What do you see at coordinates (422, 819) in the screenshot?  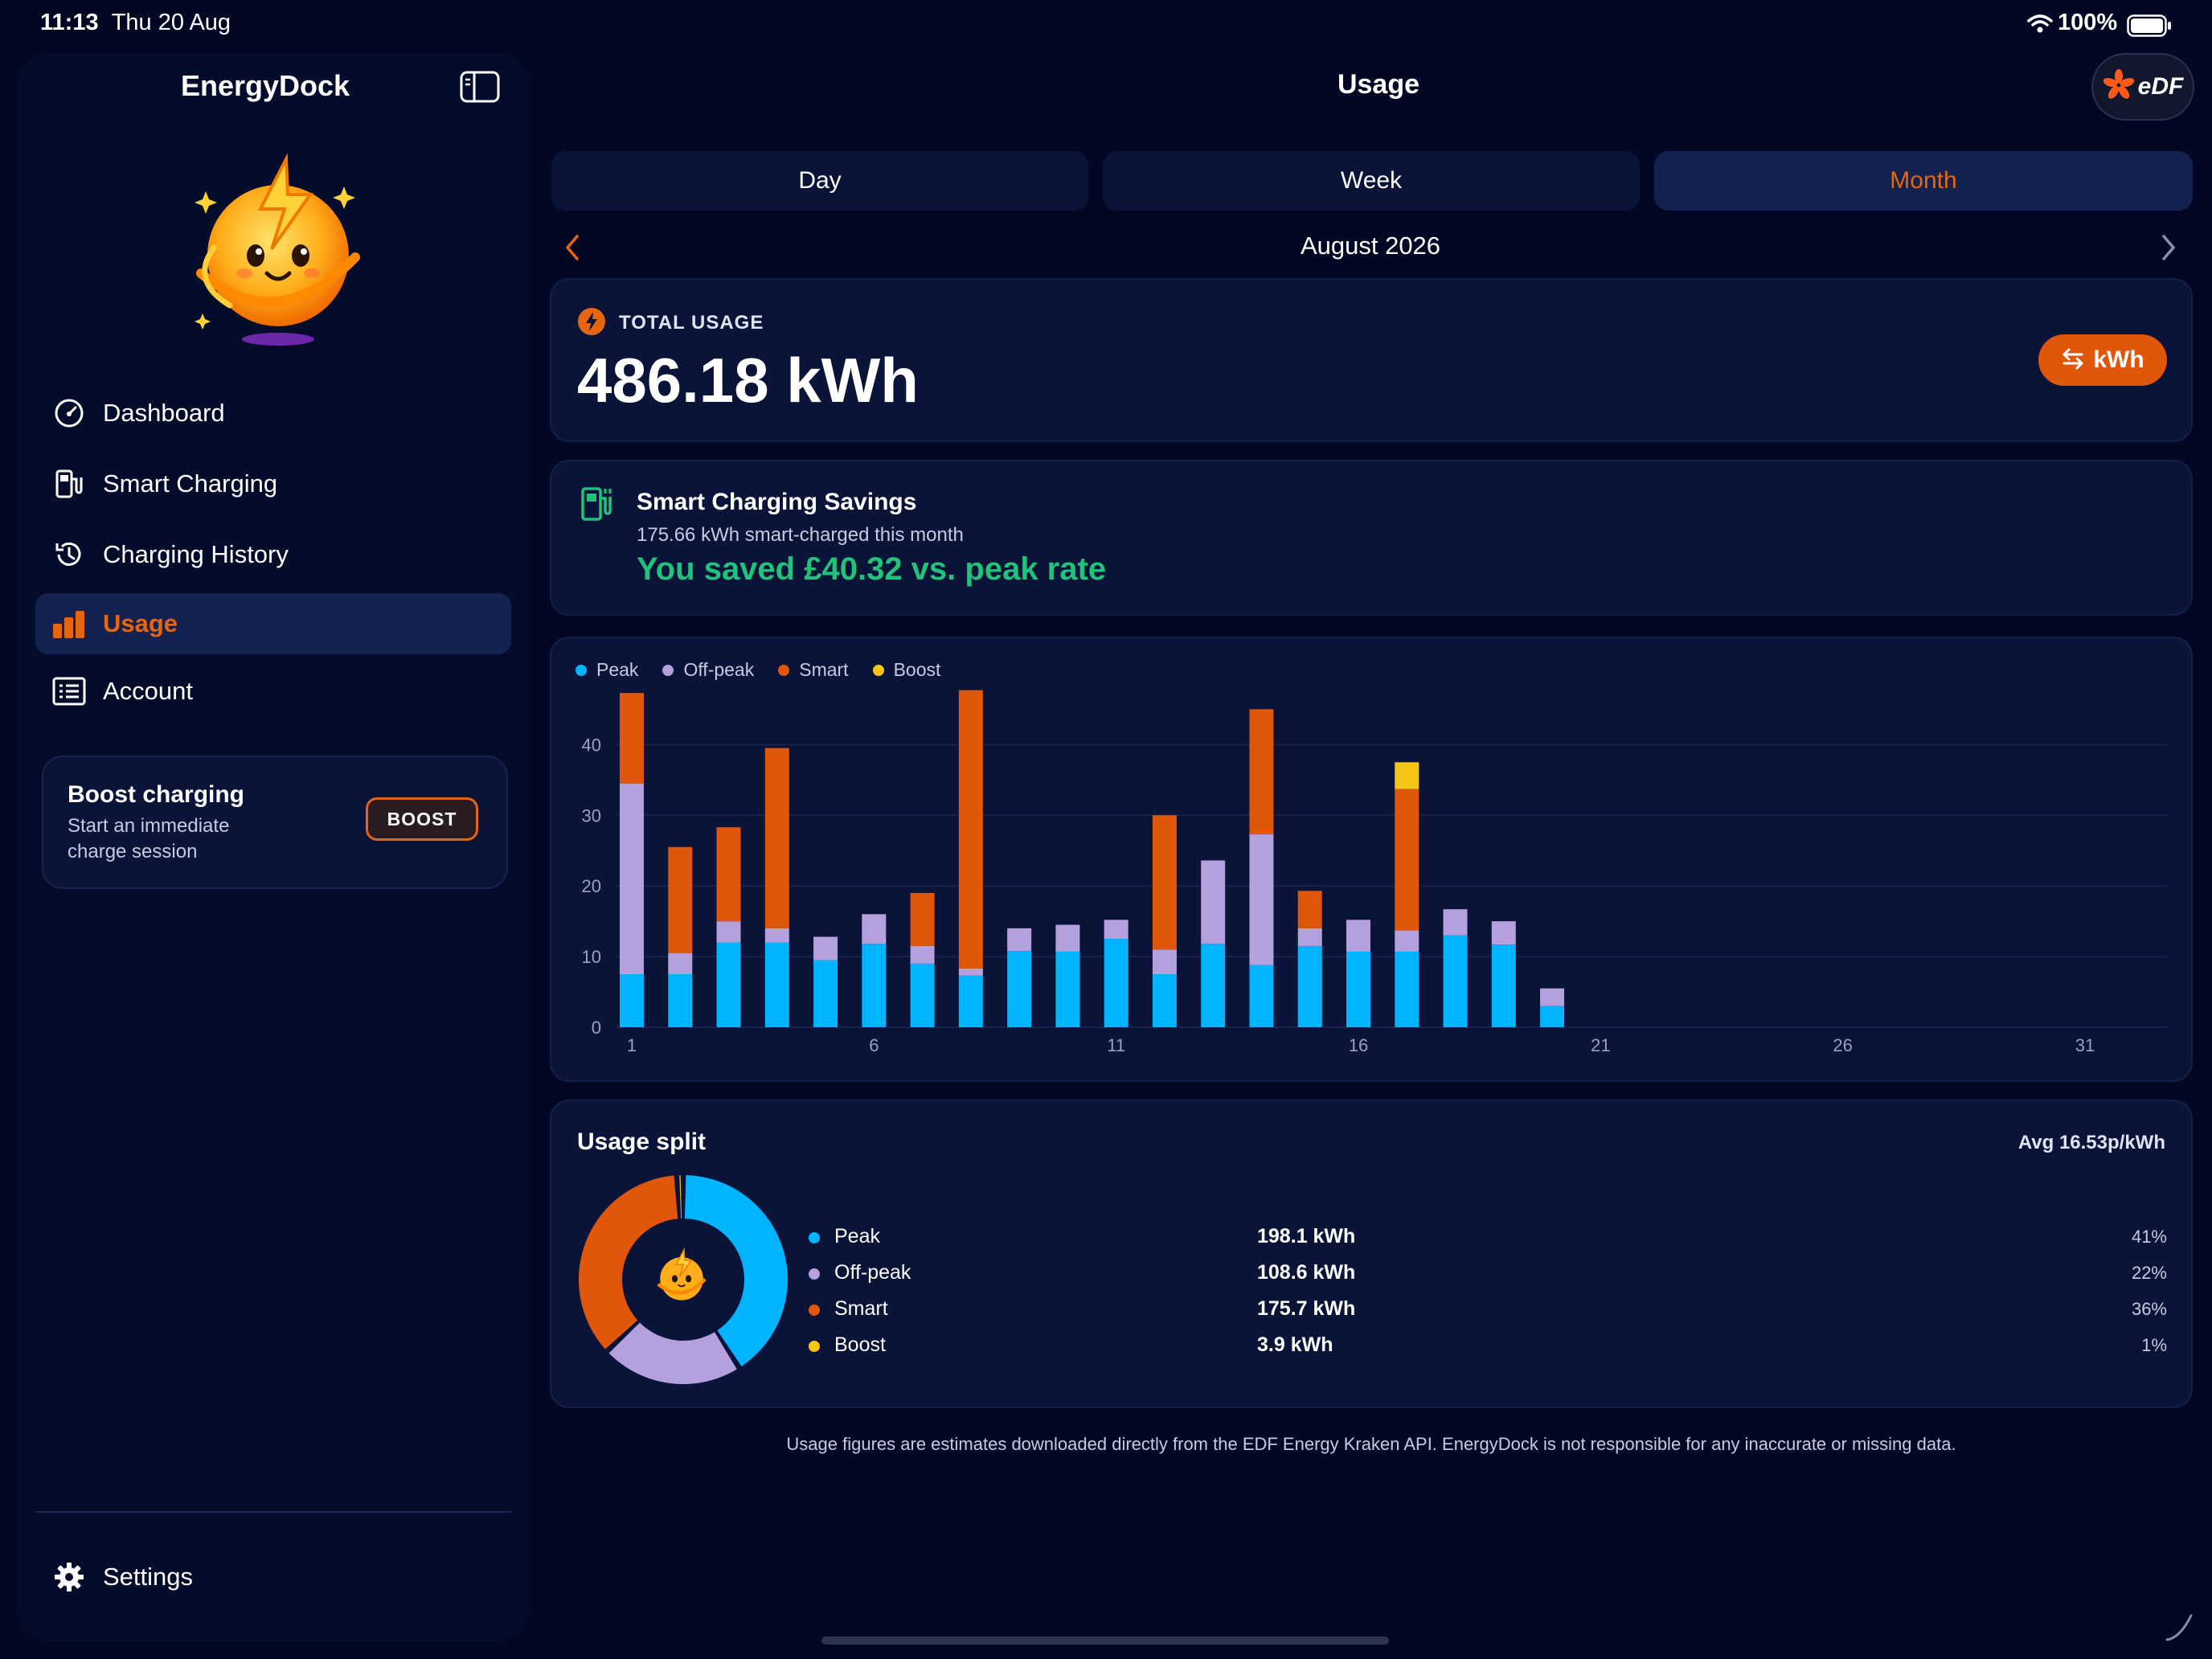 I see `boost-button: BOOST` at bounding box center [422, 819].